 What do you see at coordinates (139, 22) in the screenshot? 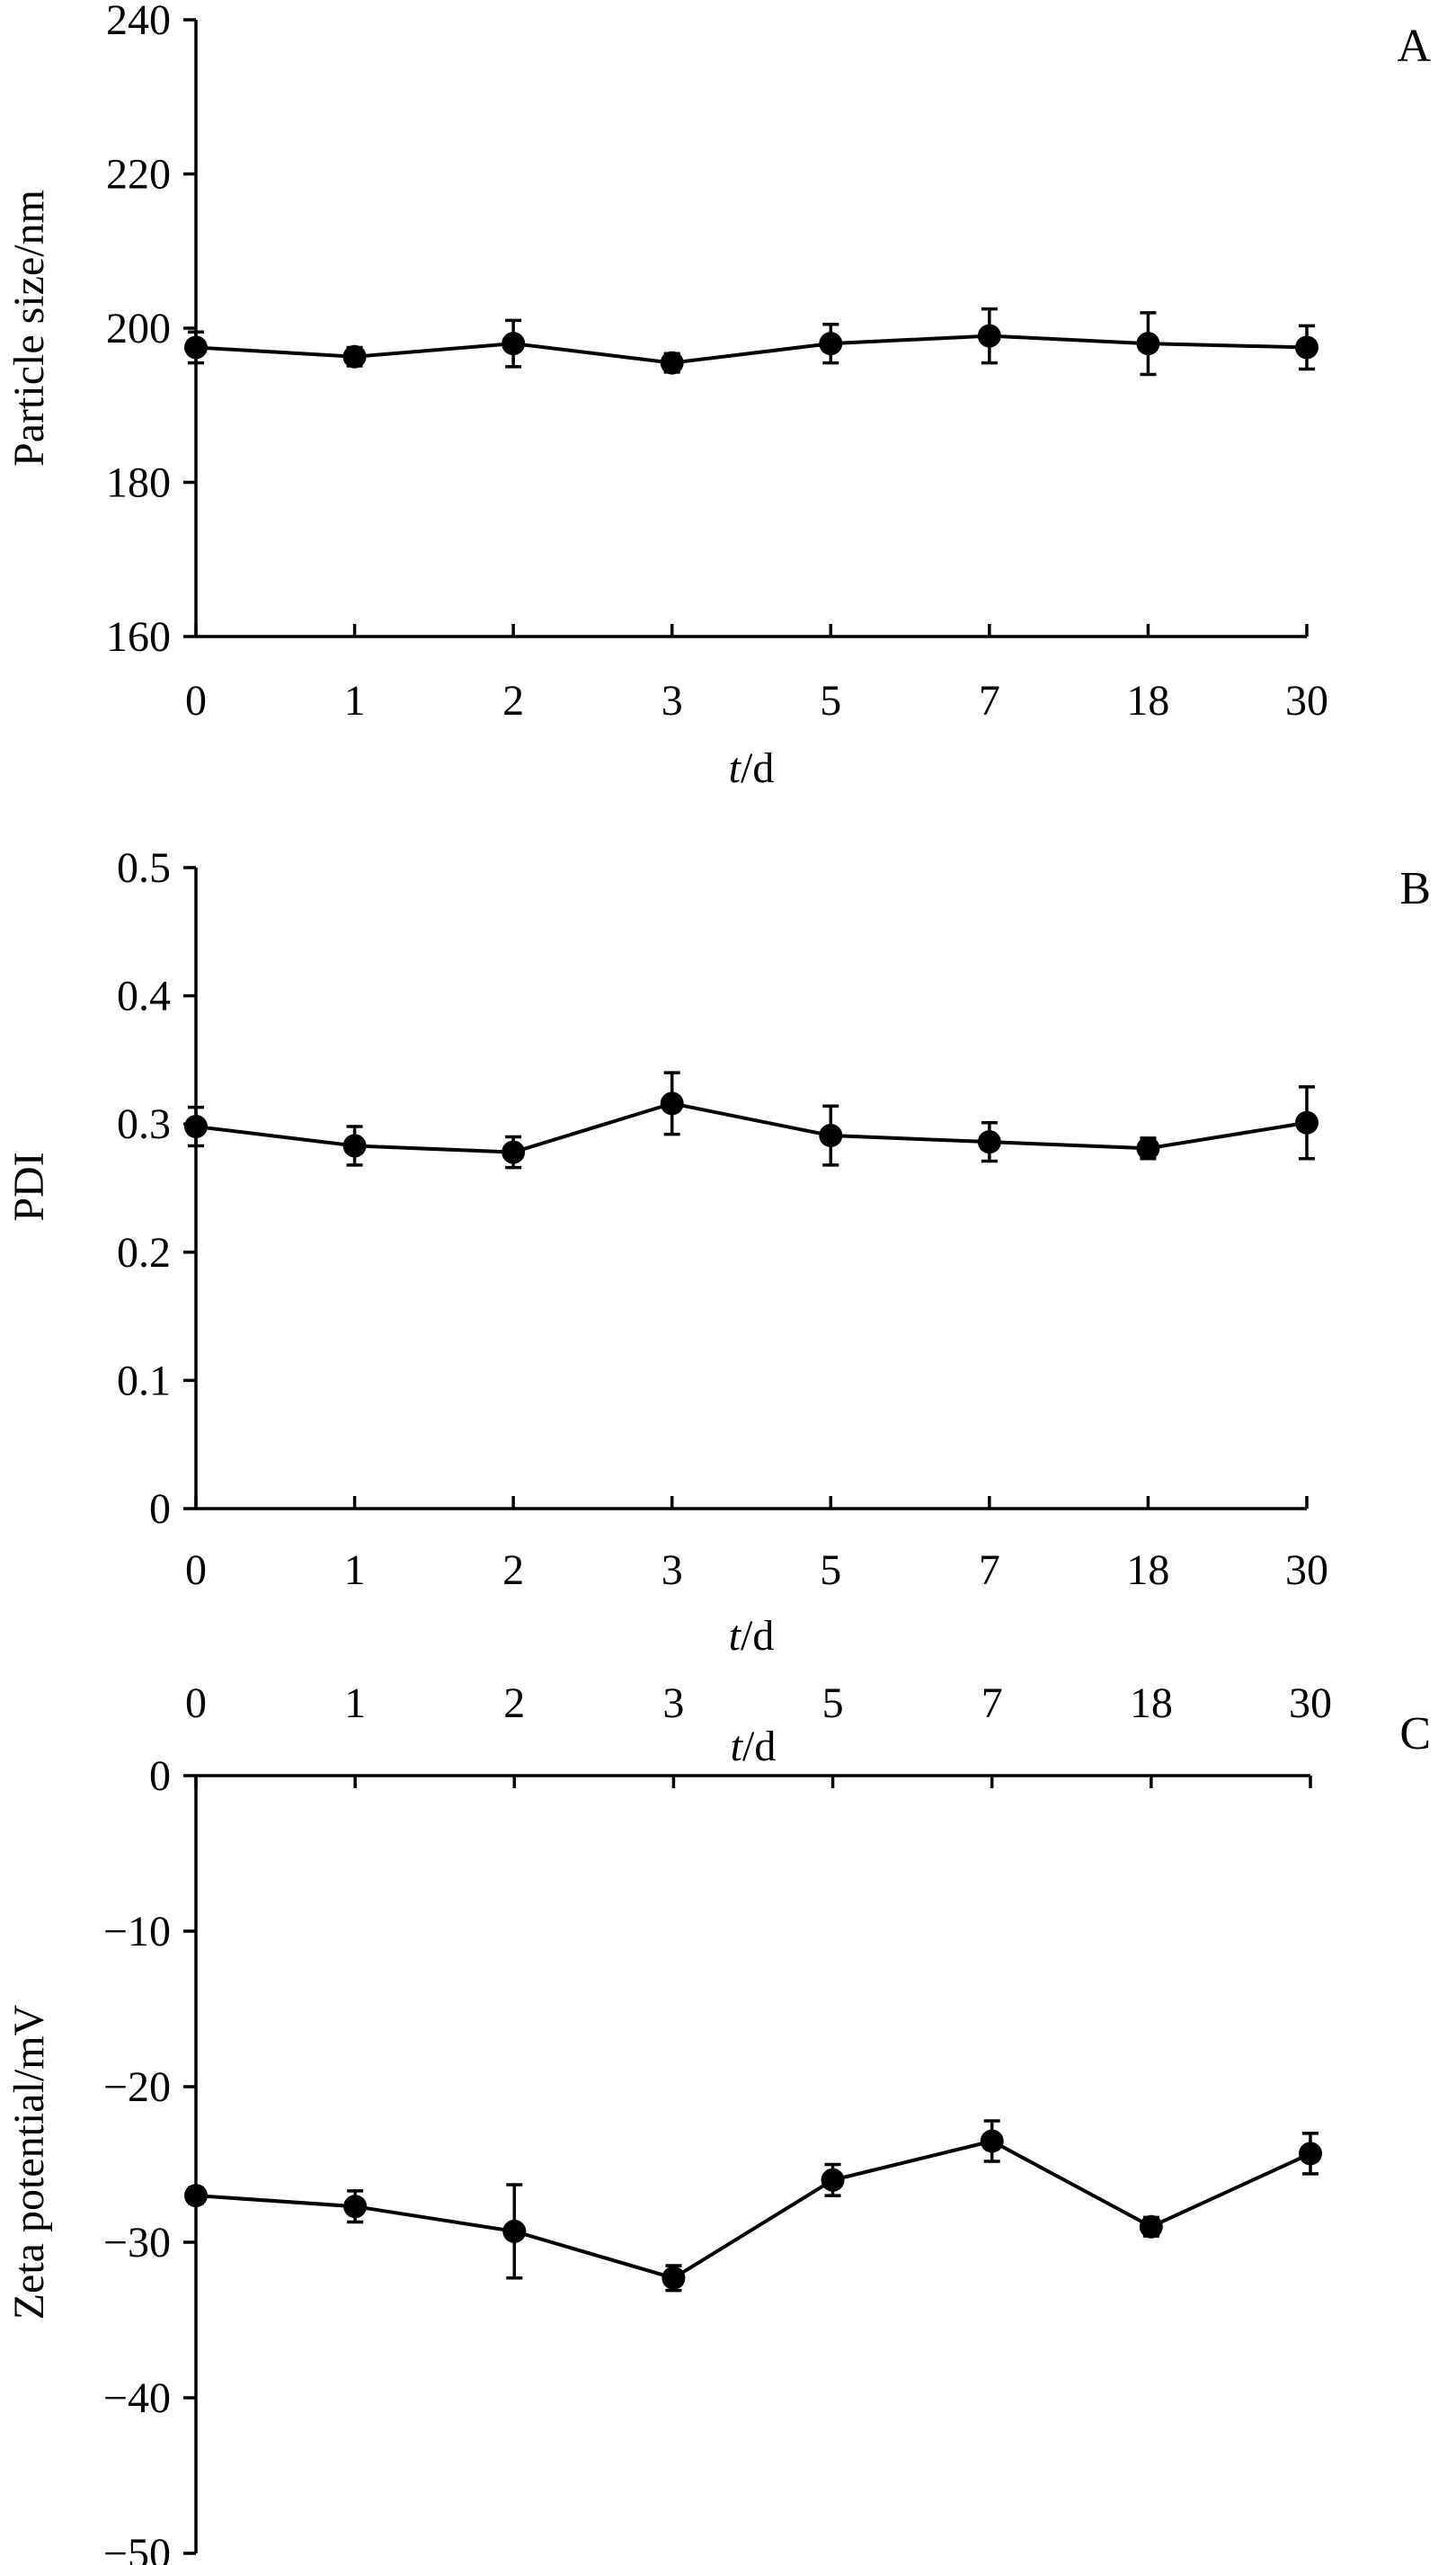
I see `y-tick-label: 240` at bounding box center [139, 22].